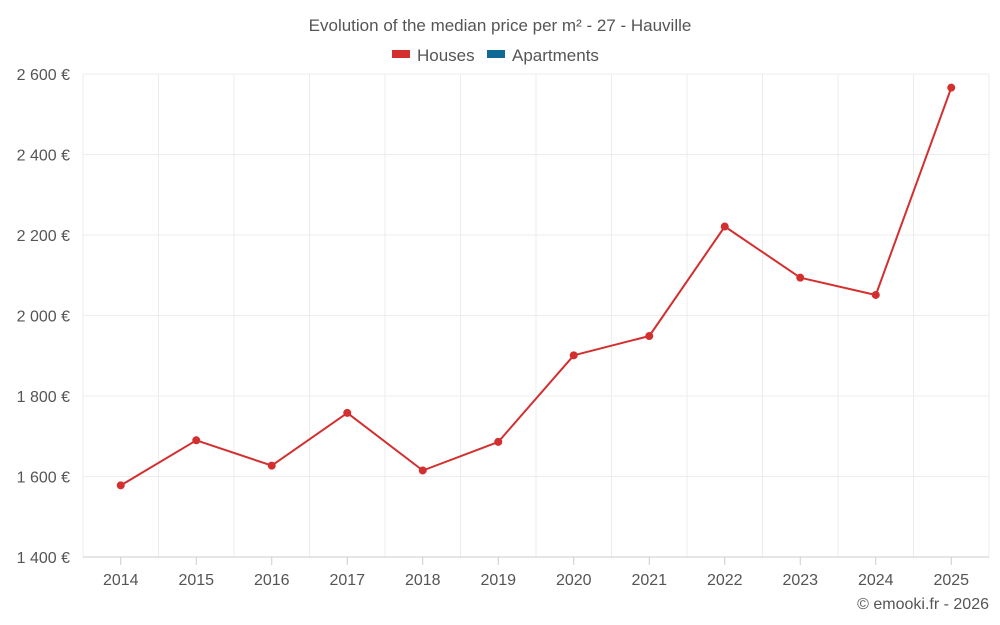 Image resolution: width=1000 pixels, height=625 pixels. I want to click on y-tick-label: 2 600 €, so click(43, 75).